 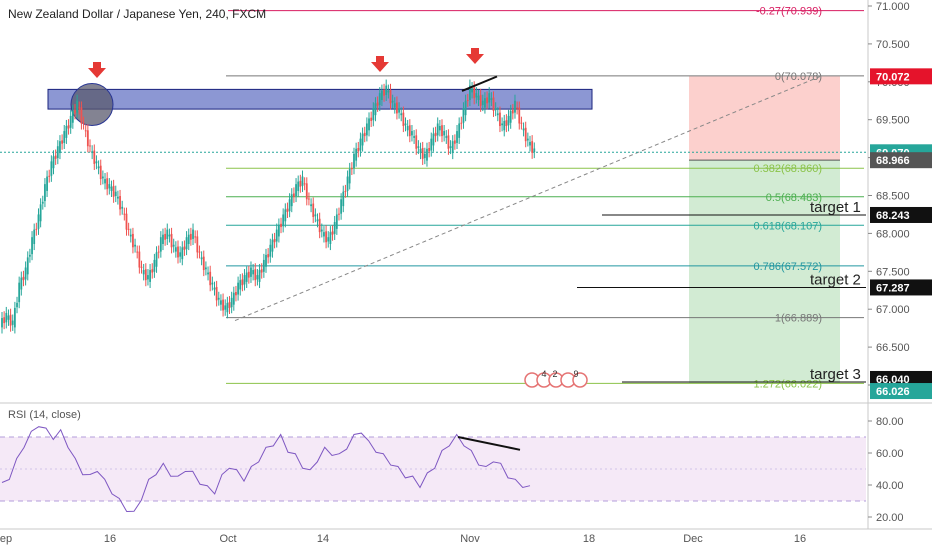 What do you see at coordinates (110, 539) in the screenshot?
I see `time-tick-label: 16` at bounding box center [110, 539].